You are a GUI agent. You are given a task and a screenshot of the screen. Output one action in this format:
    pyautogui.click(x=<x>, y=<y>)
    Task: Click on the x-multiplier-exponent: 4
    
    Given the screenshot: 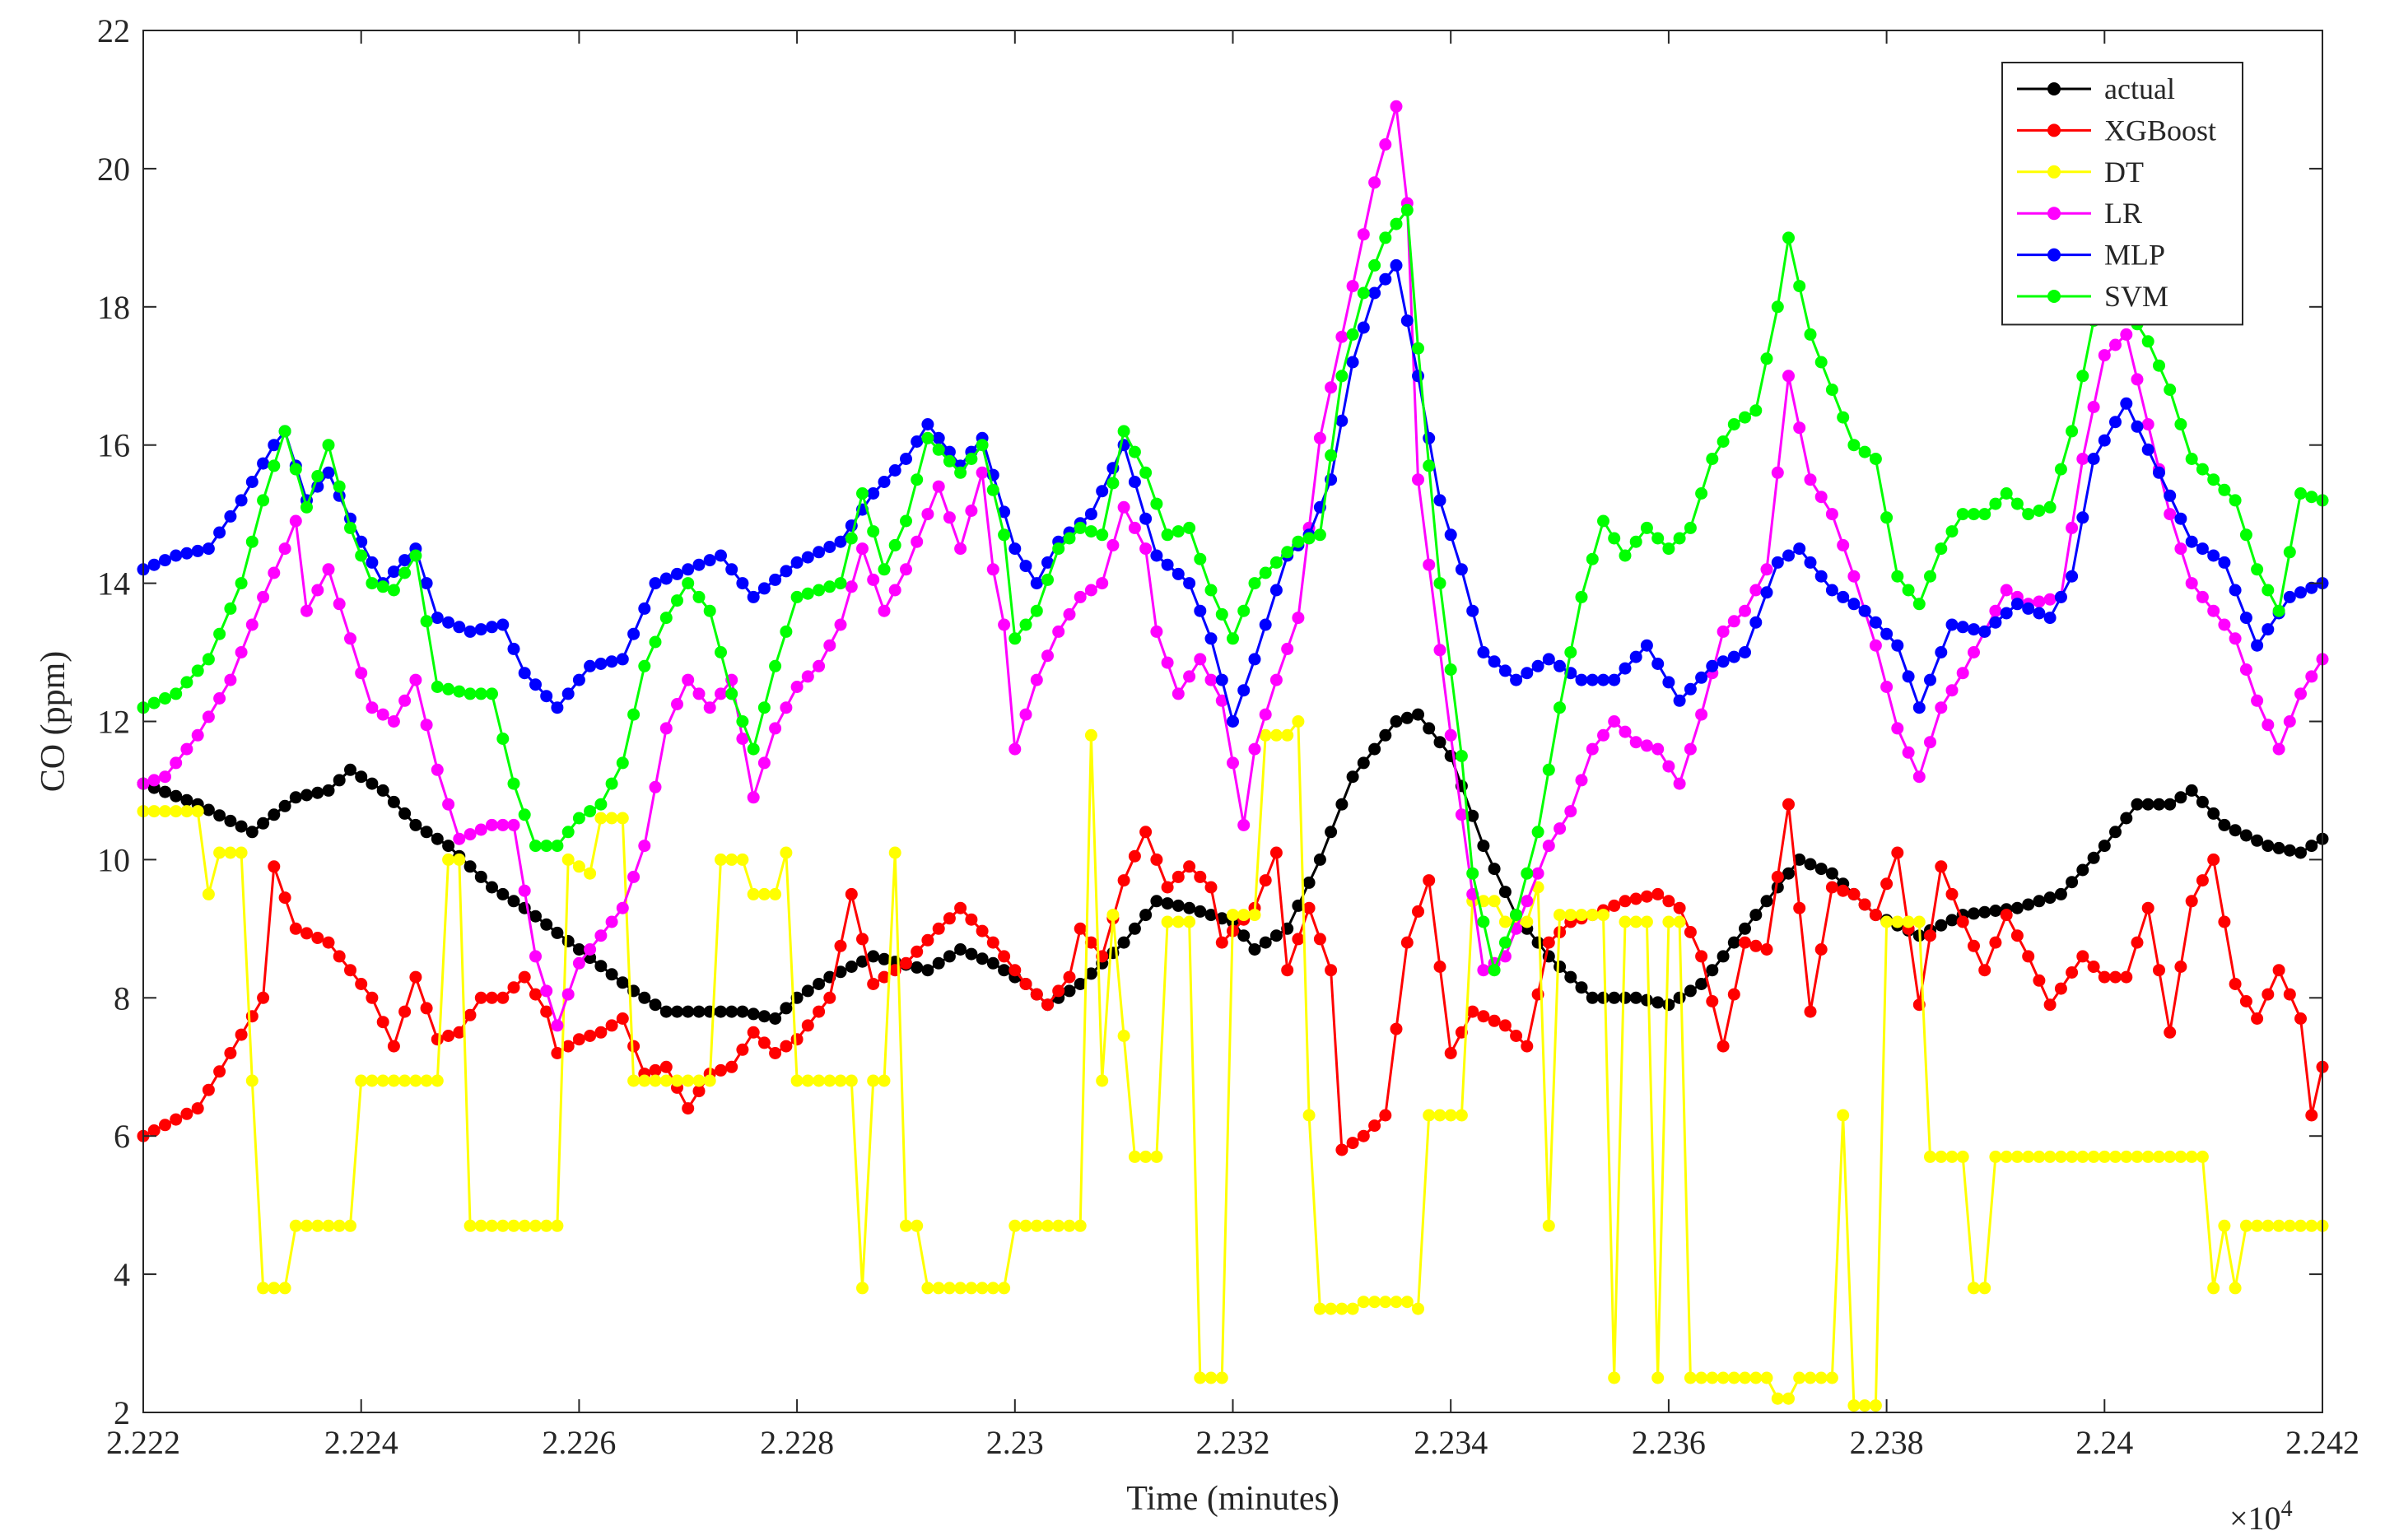 What is the action you would take?
    pyautogui.click(x=2287, y=1509)
    